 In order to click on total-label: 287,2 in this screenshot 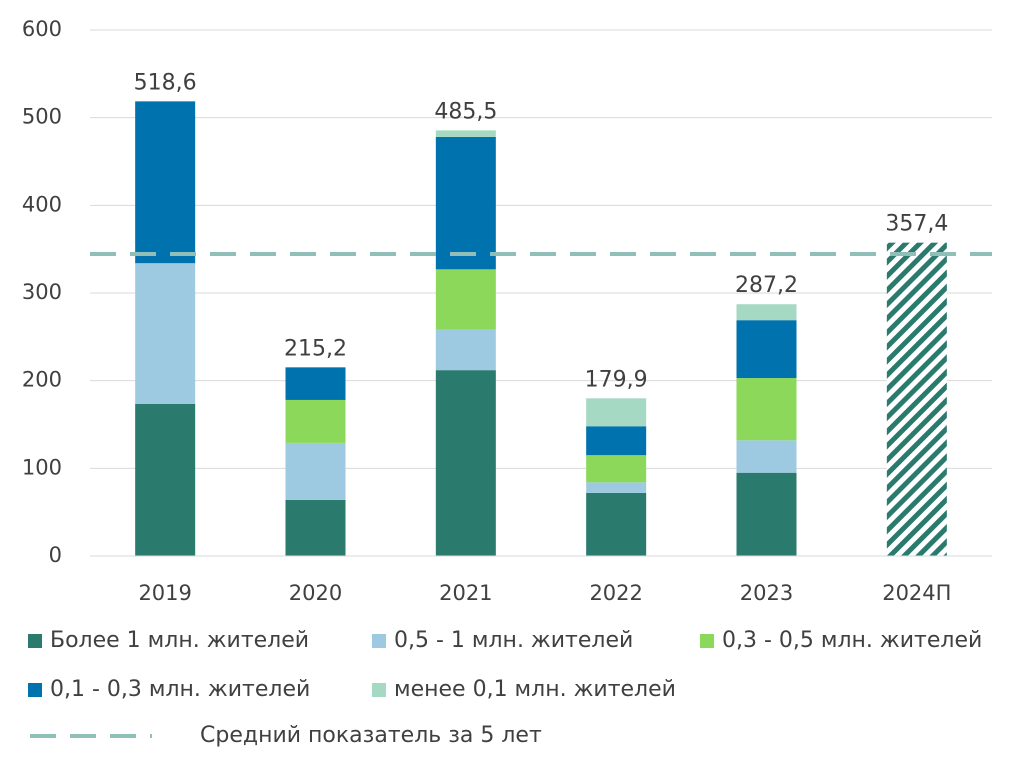, I will do `click(766, 285)`.